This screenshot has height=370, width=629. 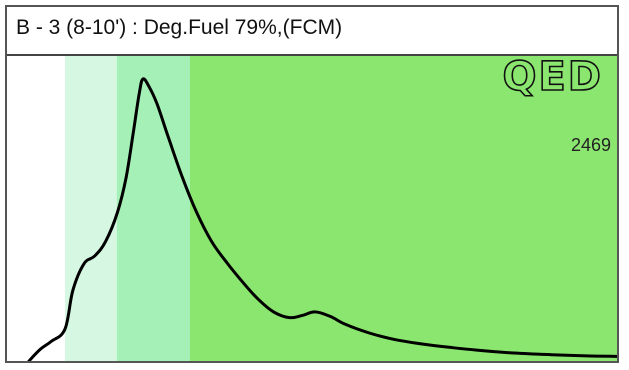 I want to click on peak-value-label: 2469, so click(x=591, y=145).